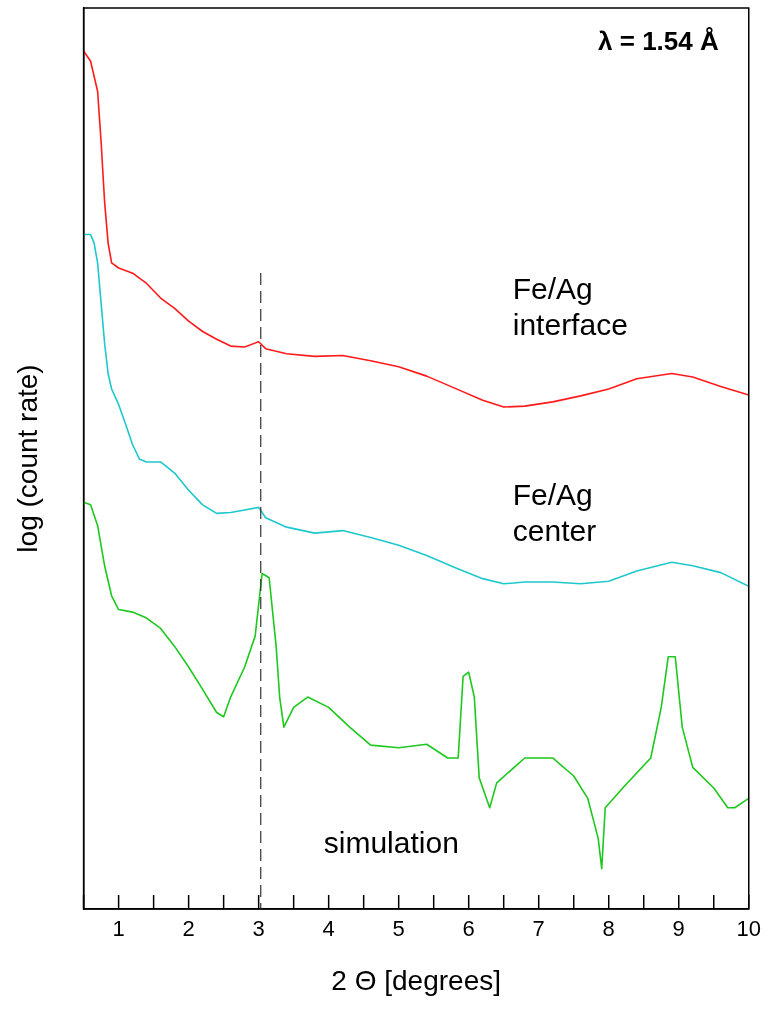 The height and width of the screenshot is (1015, 769). What do you see at coordinates (398, 929) in the screenshot?
I see `x-tick-label: 5` at bounding box center [398, 929].